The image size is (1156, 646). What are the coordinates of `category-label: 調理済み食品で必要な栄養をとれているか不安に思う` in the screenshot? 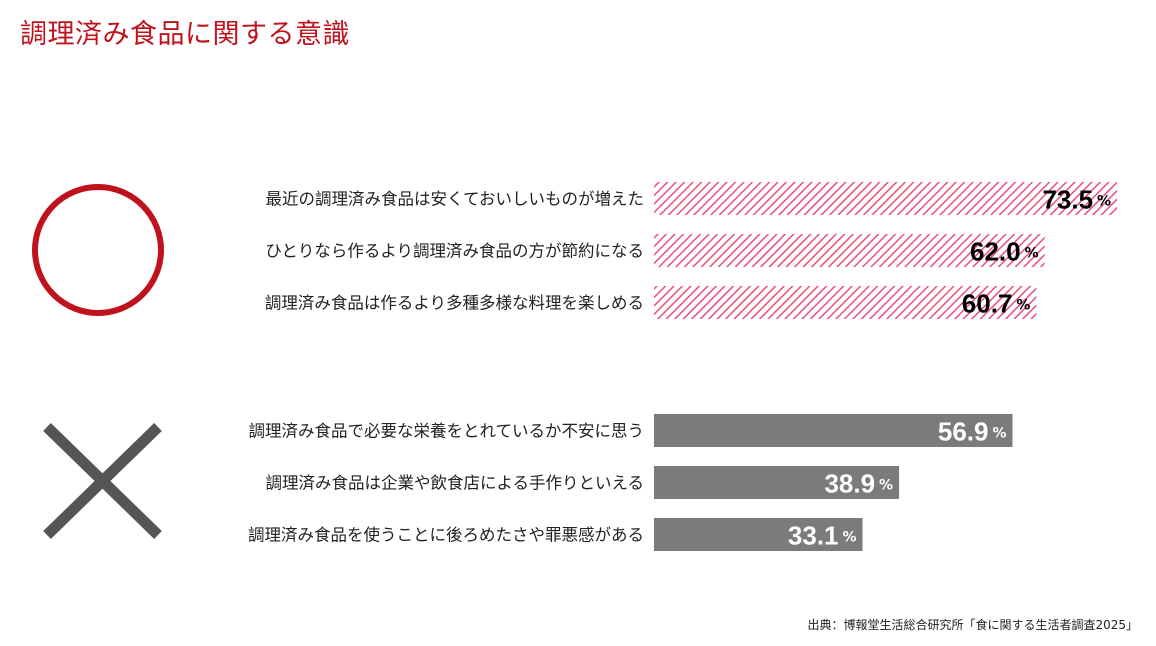 It's located at (446, 431).